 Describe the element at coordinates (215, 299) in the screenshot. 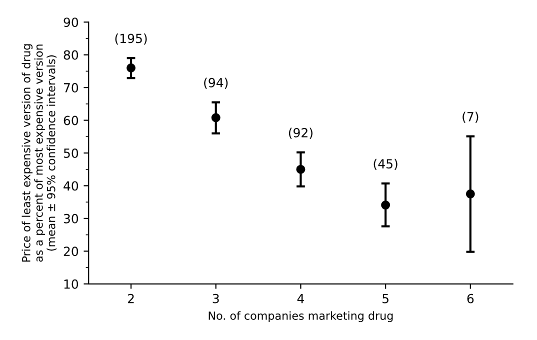

I see `x-tick-label: 3` at that location.